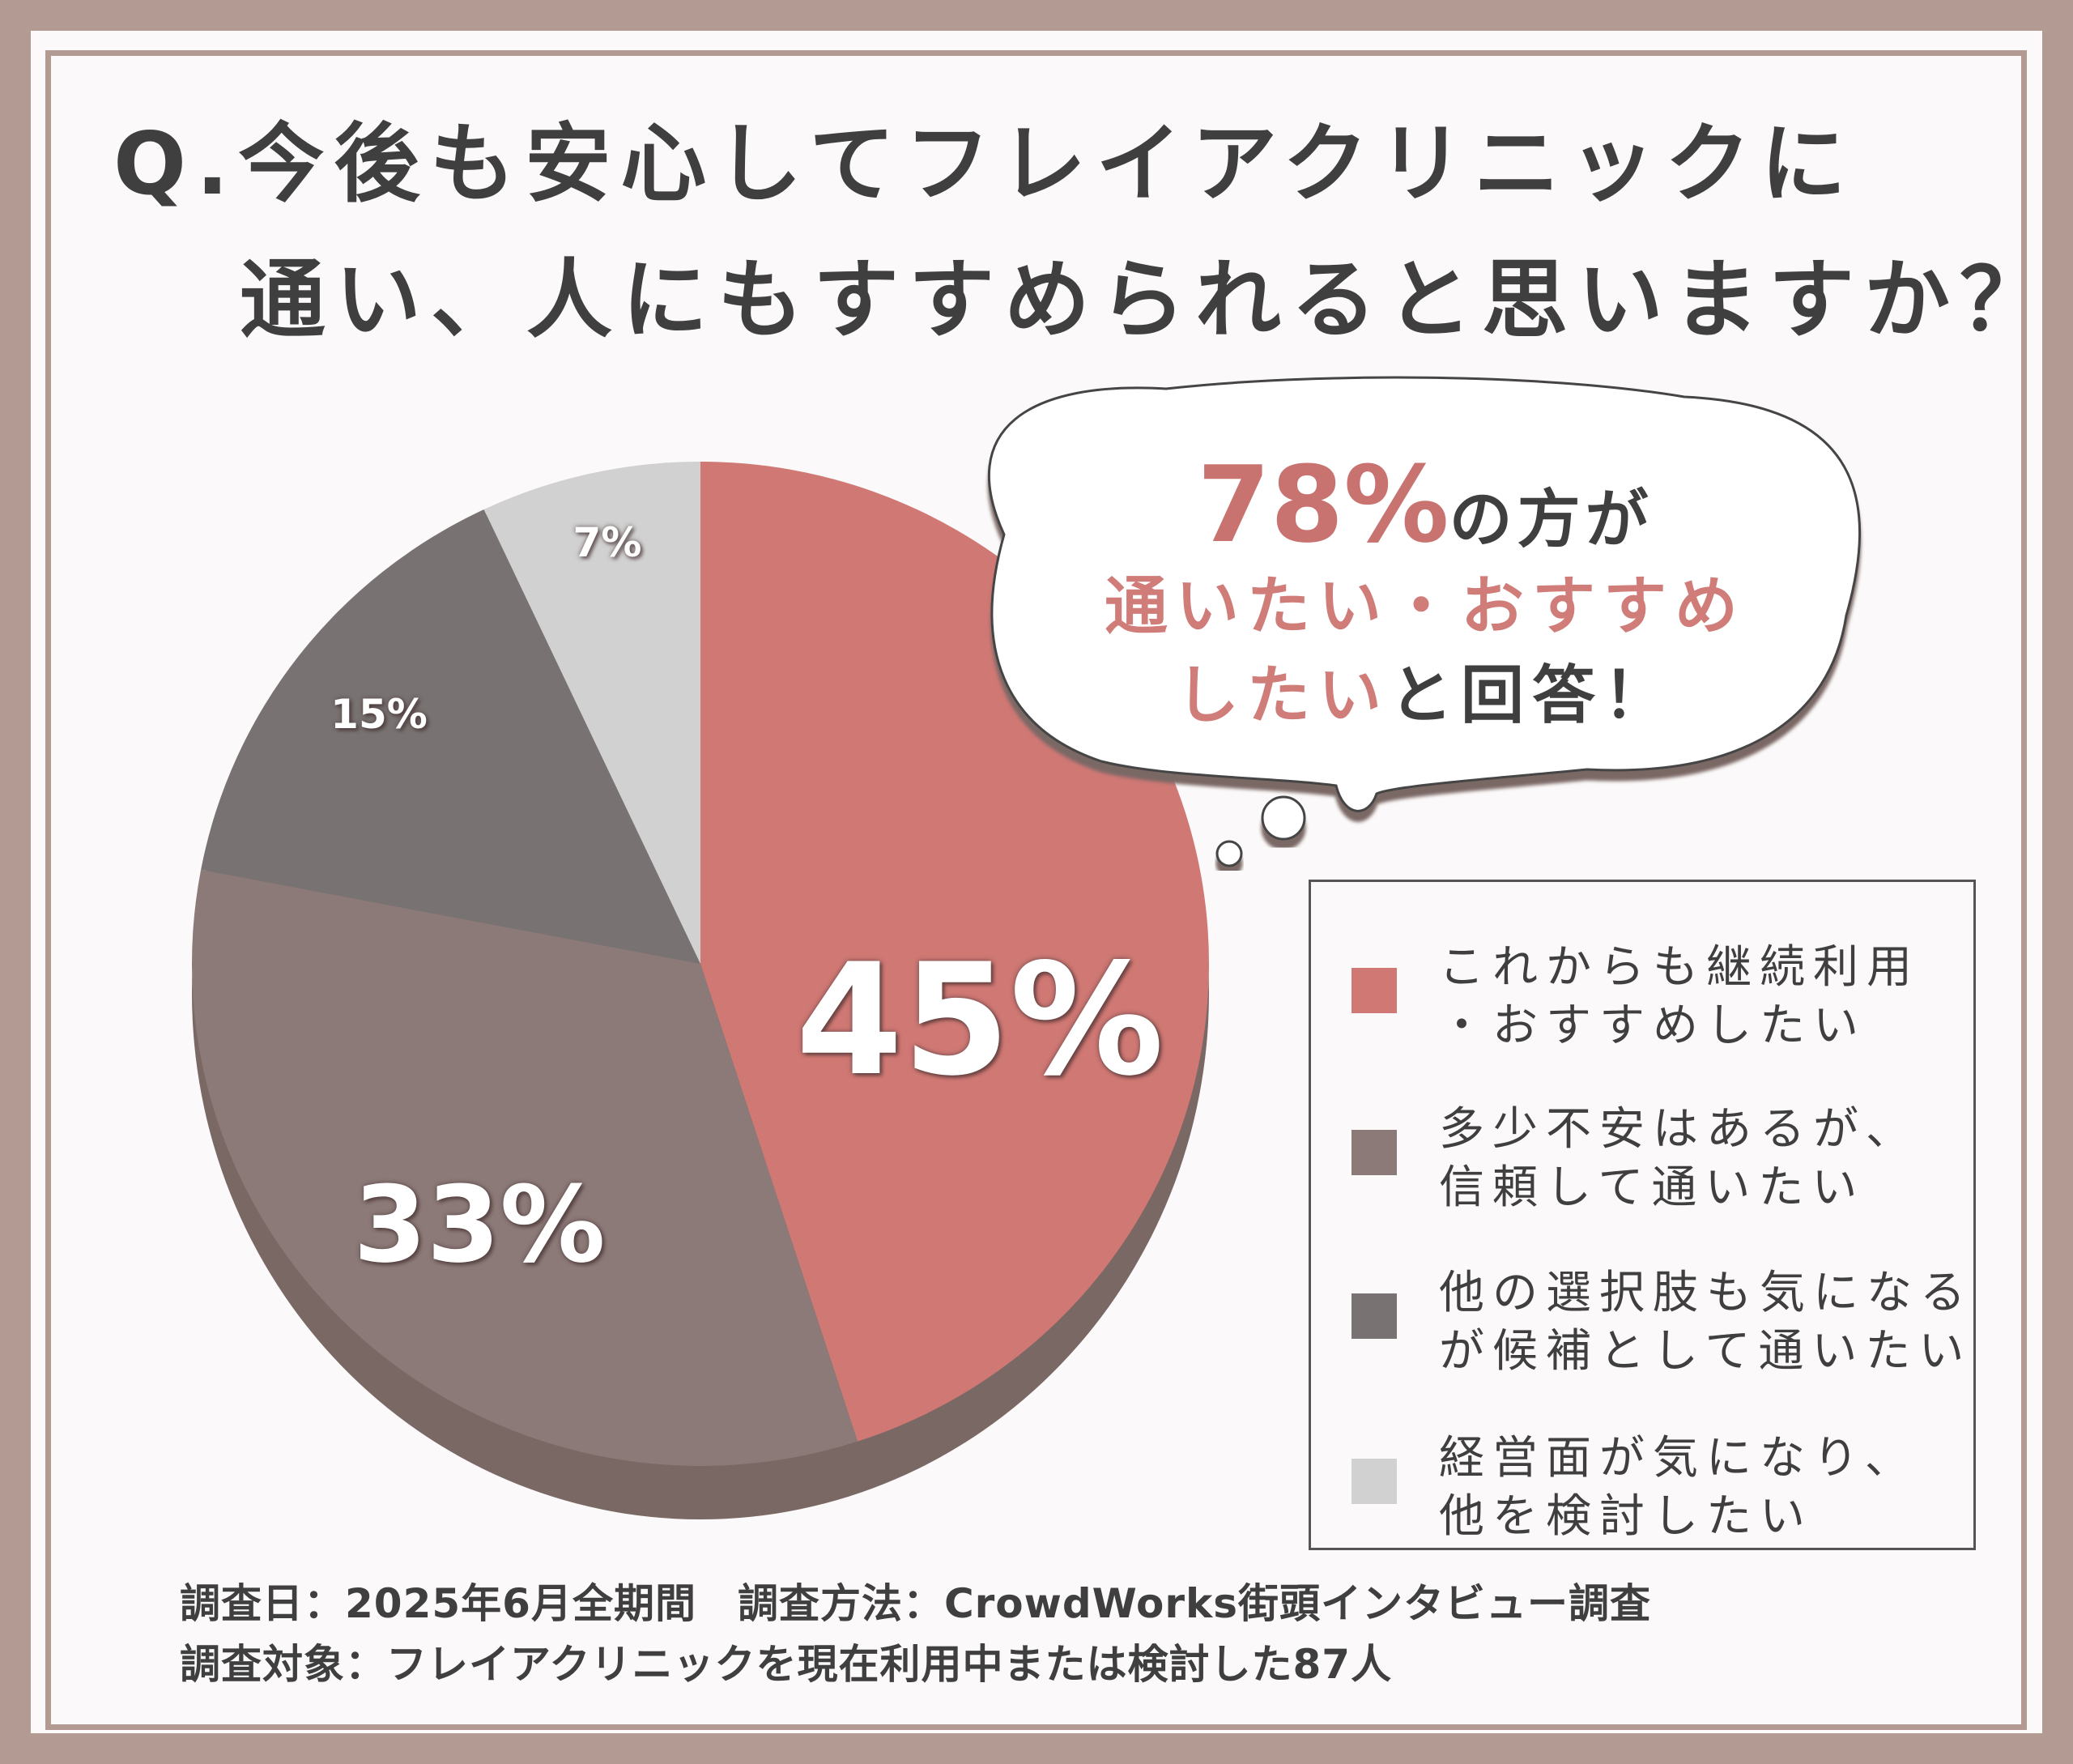 The image size is (2073, 1764). I want to click on legend-swatch-other-options, so click(1374, 1316).